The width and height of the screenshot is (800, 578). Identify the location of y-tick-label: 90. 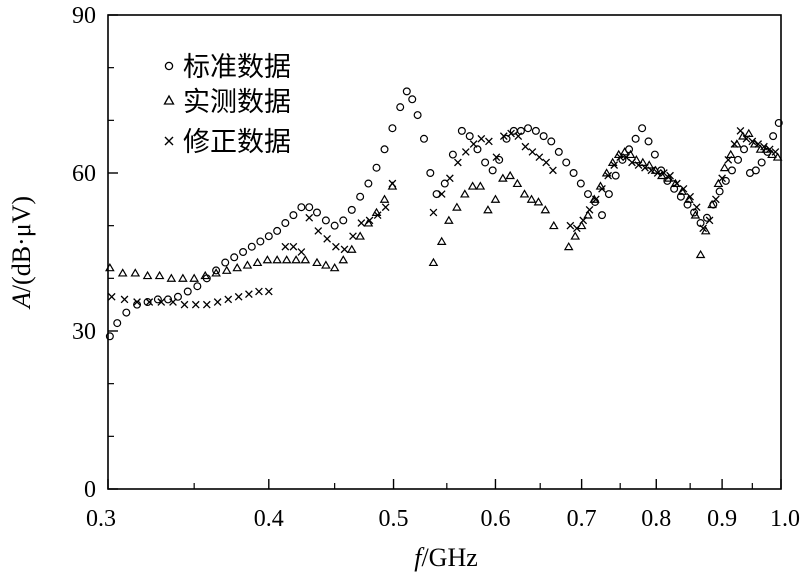
(84, 16).